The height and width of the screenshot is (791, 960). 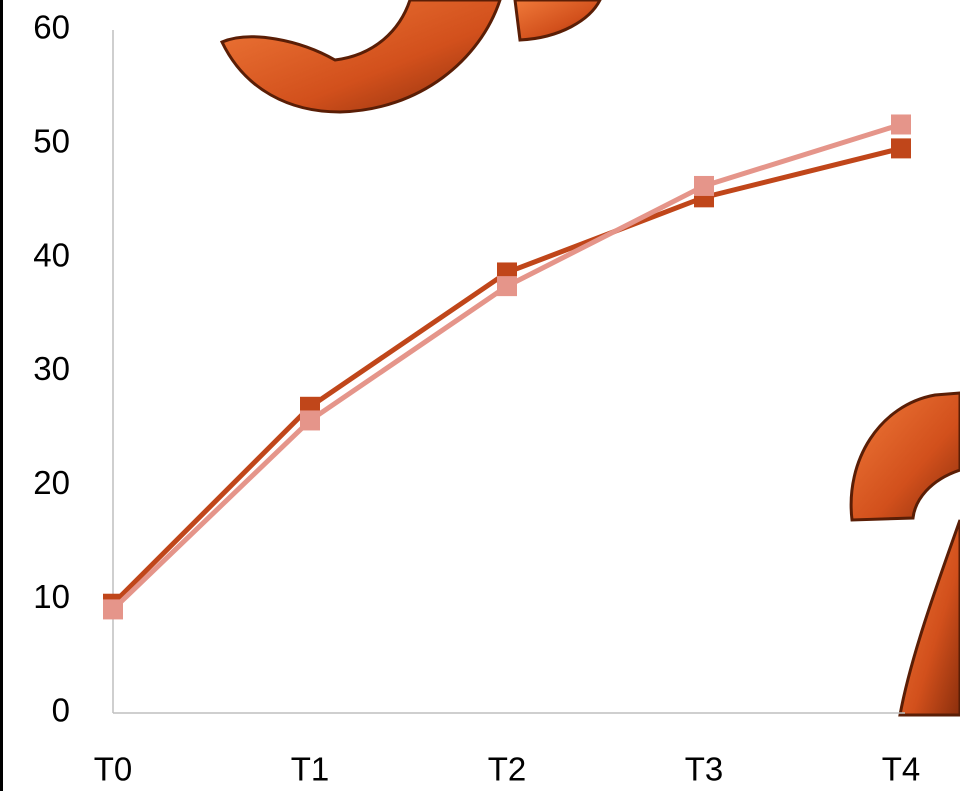 What do you see at coordinates (51, 141) in the screenshot?
I see `y-tick-label: 50` at bounding box center [51, 141].